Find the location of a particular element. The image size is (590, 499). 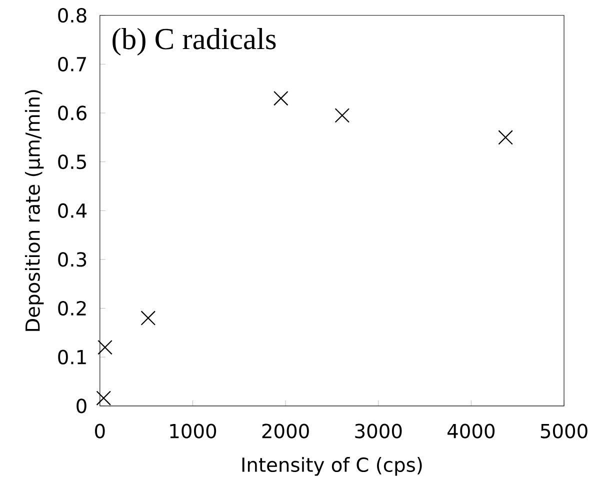

x-tick-label: 1000 is located at coordinates (193, 431).